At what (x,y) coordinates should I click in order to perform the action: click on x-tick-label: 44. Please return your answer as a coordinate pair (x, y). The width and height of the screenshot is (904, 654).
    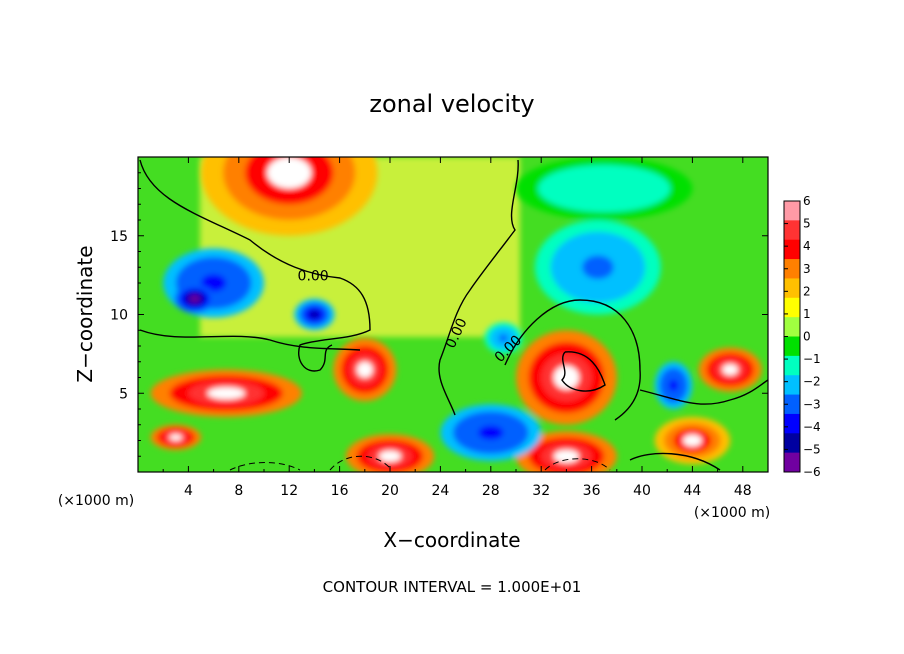
    Looking at the image, I should click on (692, 491).